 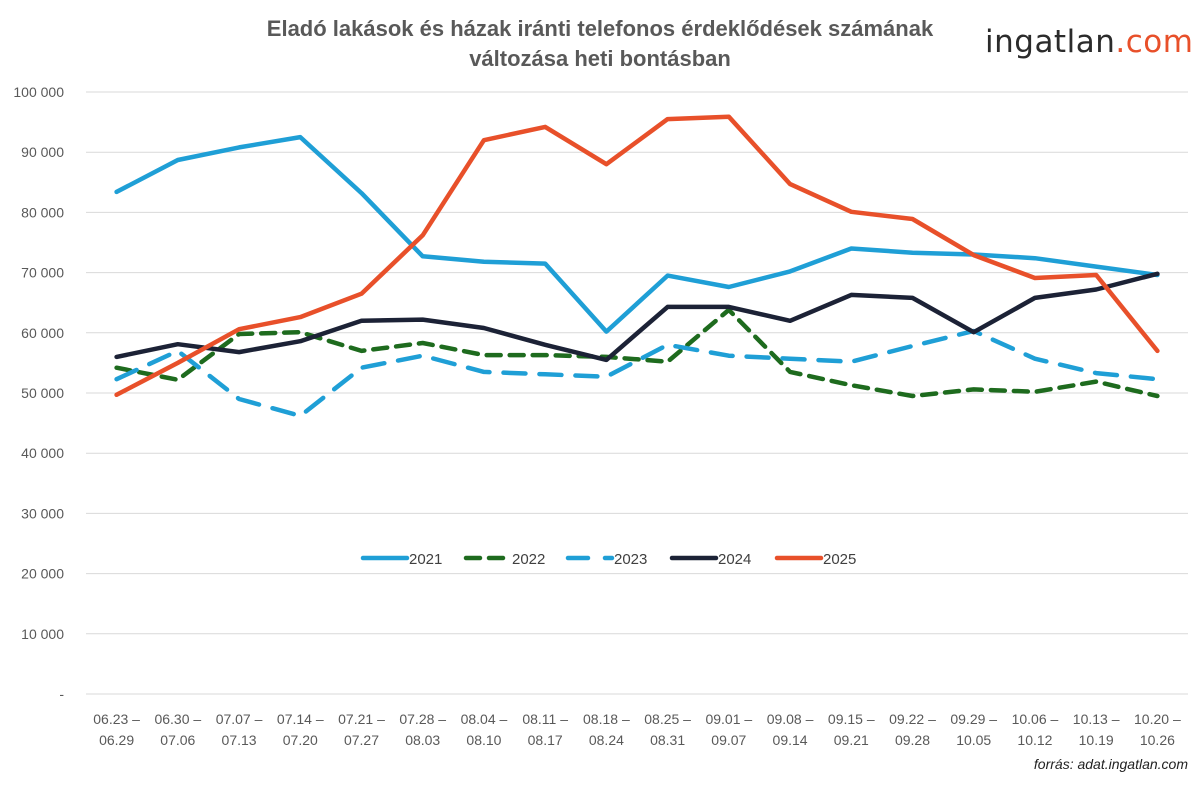 I want to click on x-tick-label: 07.20, so click(x=300, y=740).